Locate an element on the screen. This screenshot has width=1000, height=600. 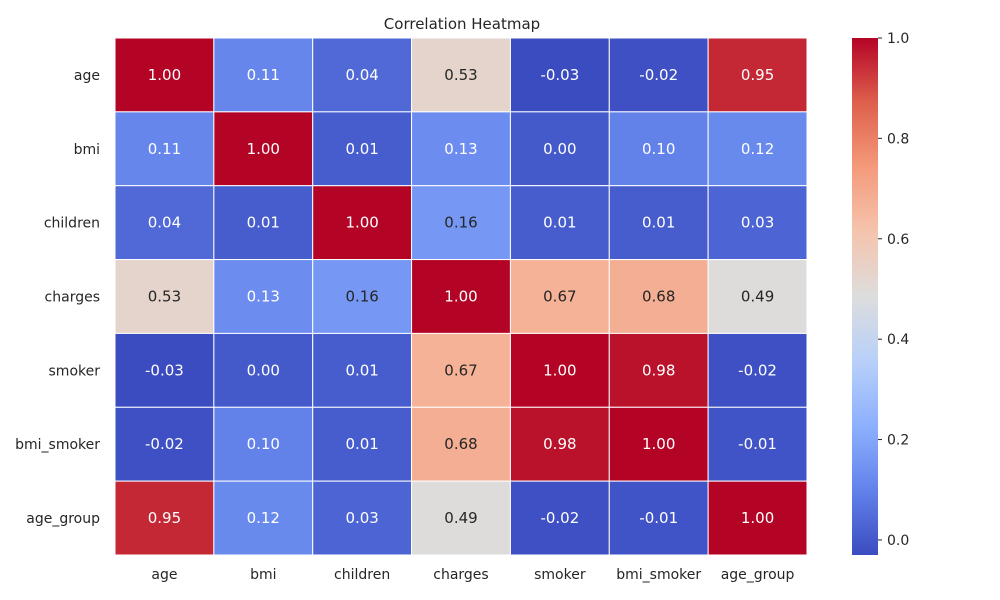
y-tick-label: smoker is located at coordinates (75, 371).